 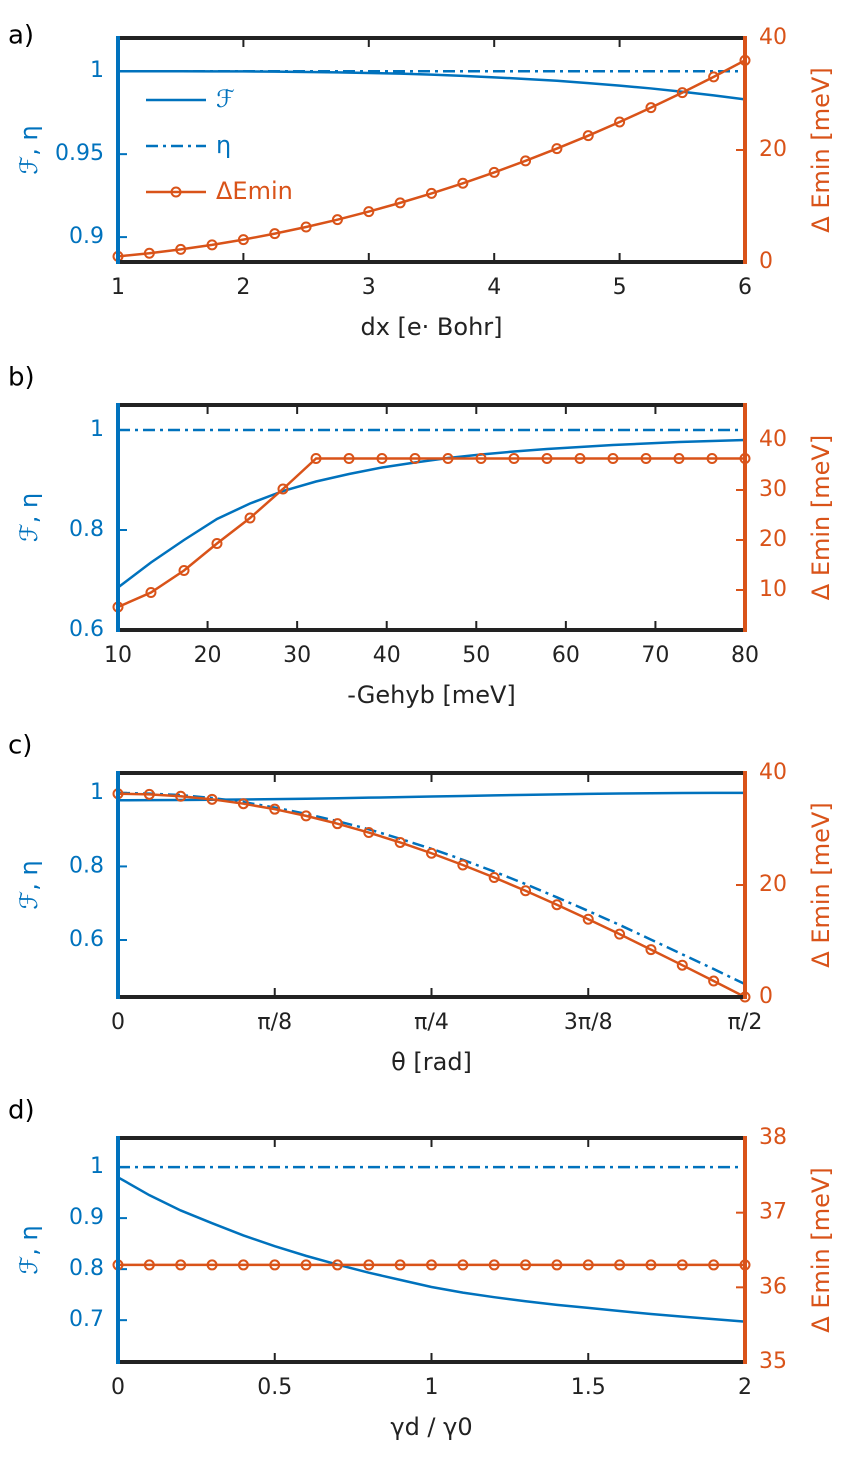 What do you see at coordinates (176, 192) in the screenshot?
I see `legend-marker` at bounding box center [176, 192].